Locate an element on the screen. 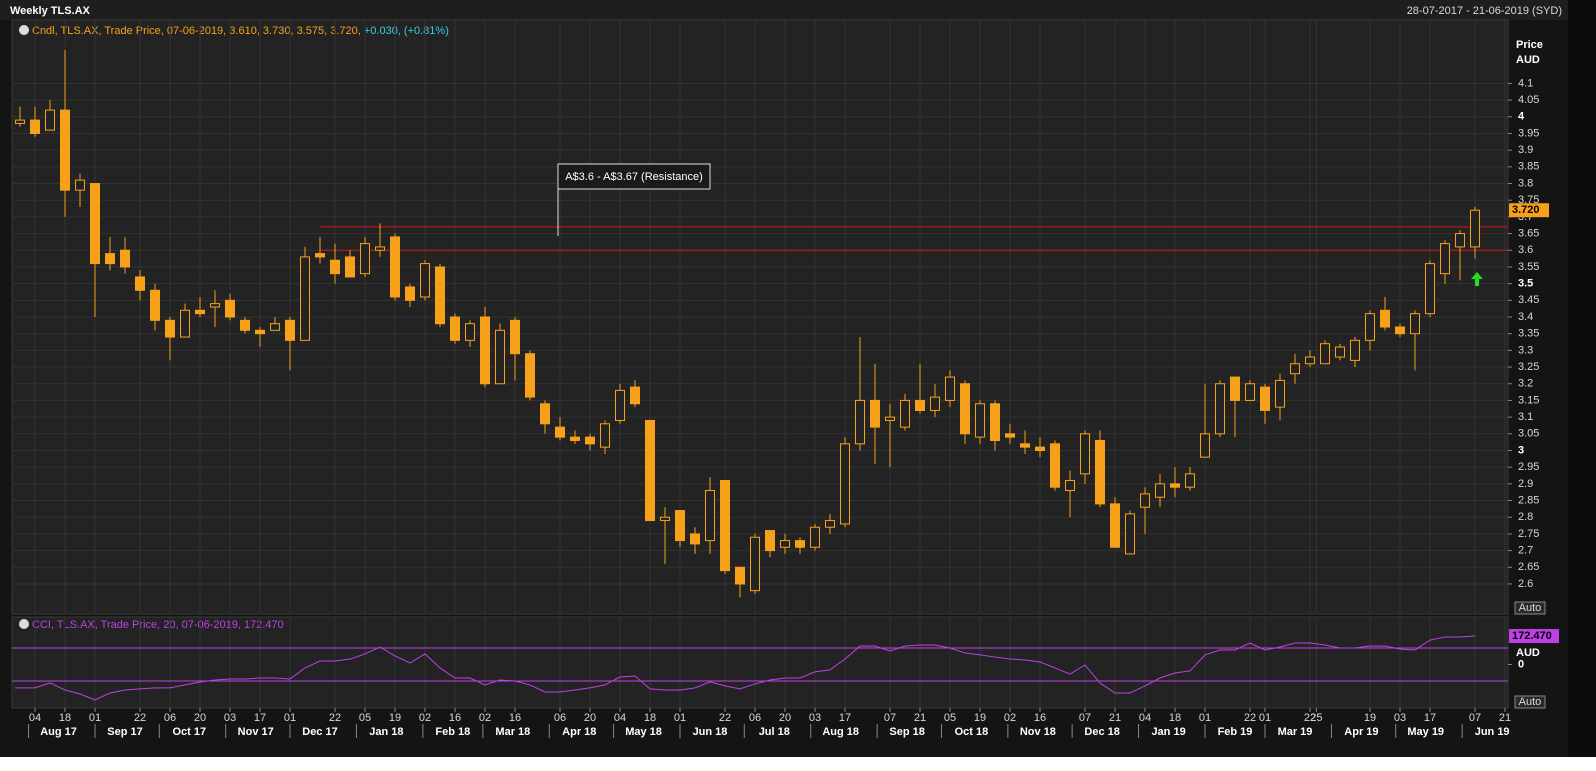  x-tick-label: 04 is located at coordinates (620, 718).